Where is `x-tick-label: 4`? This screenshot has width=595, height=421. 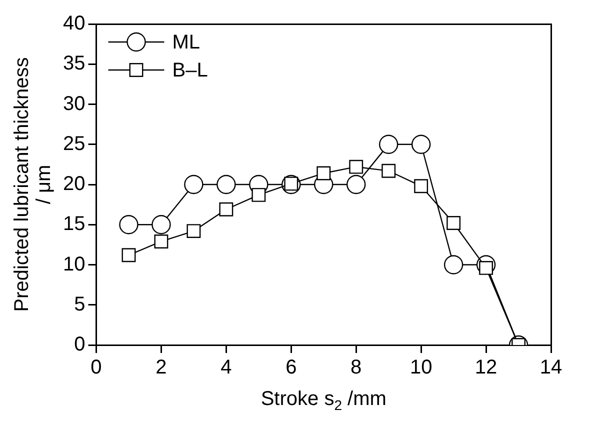 x-tick-label: 4 is located at coordinates (226, 367).